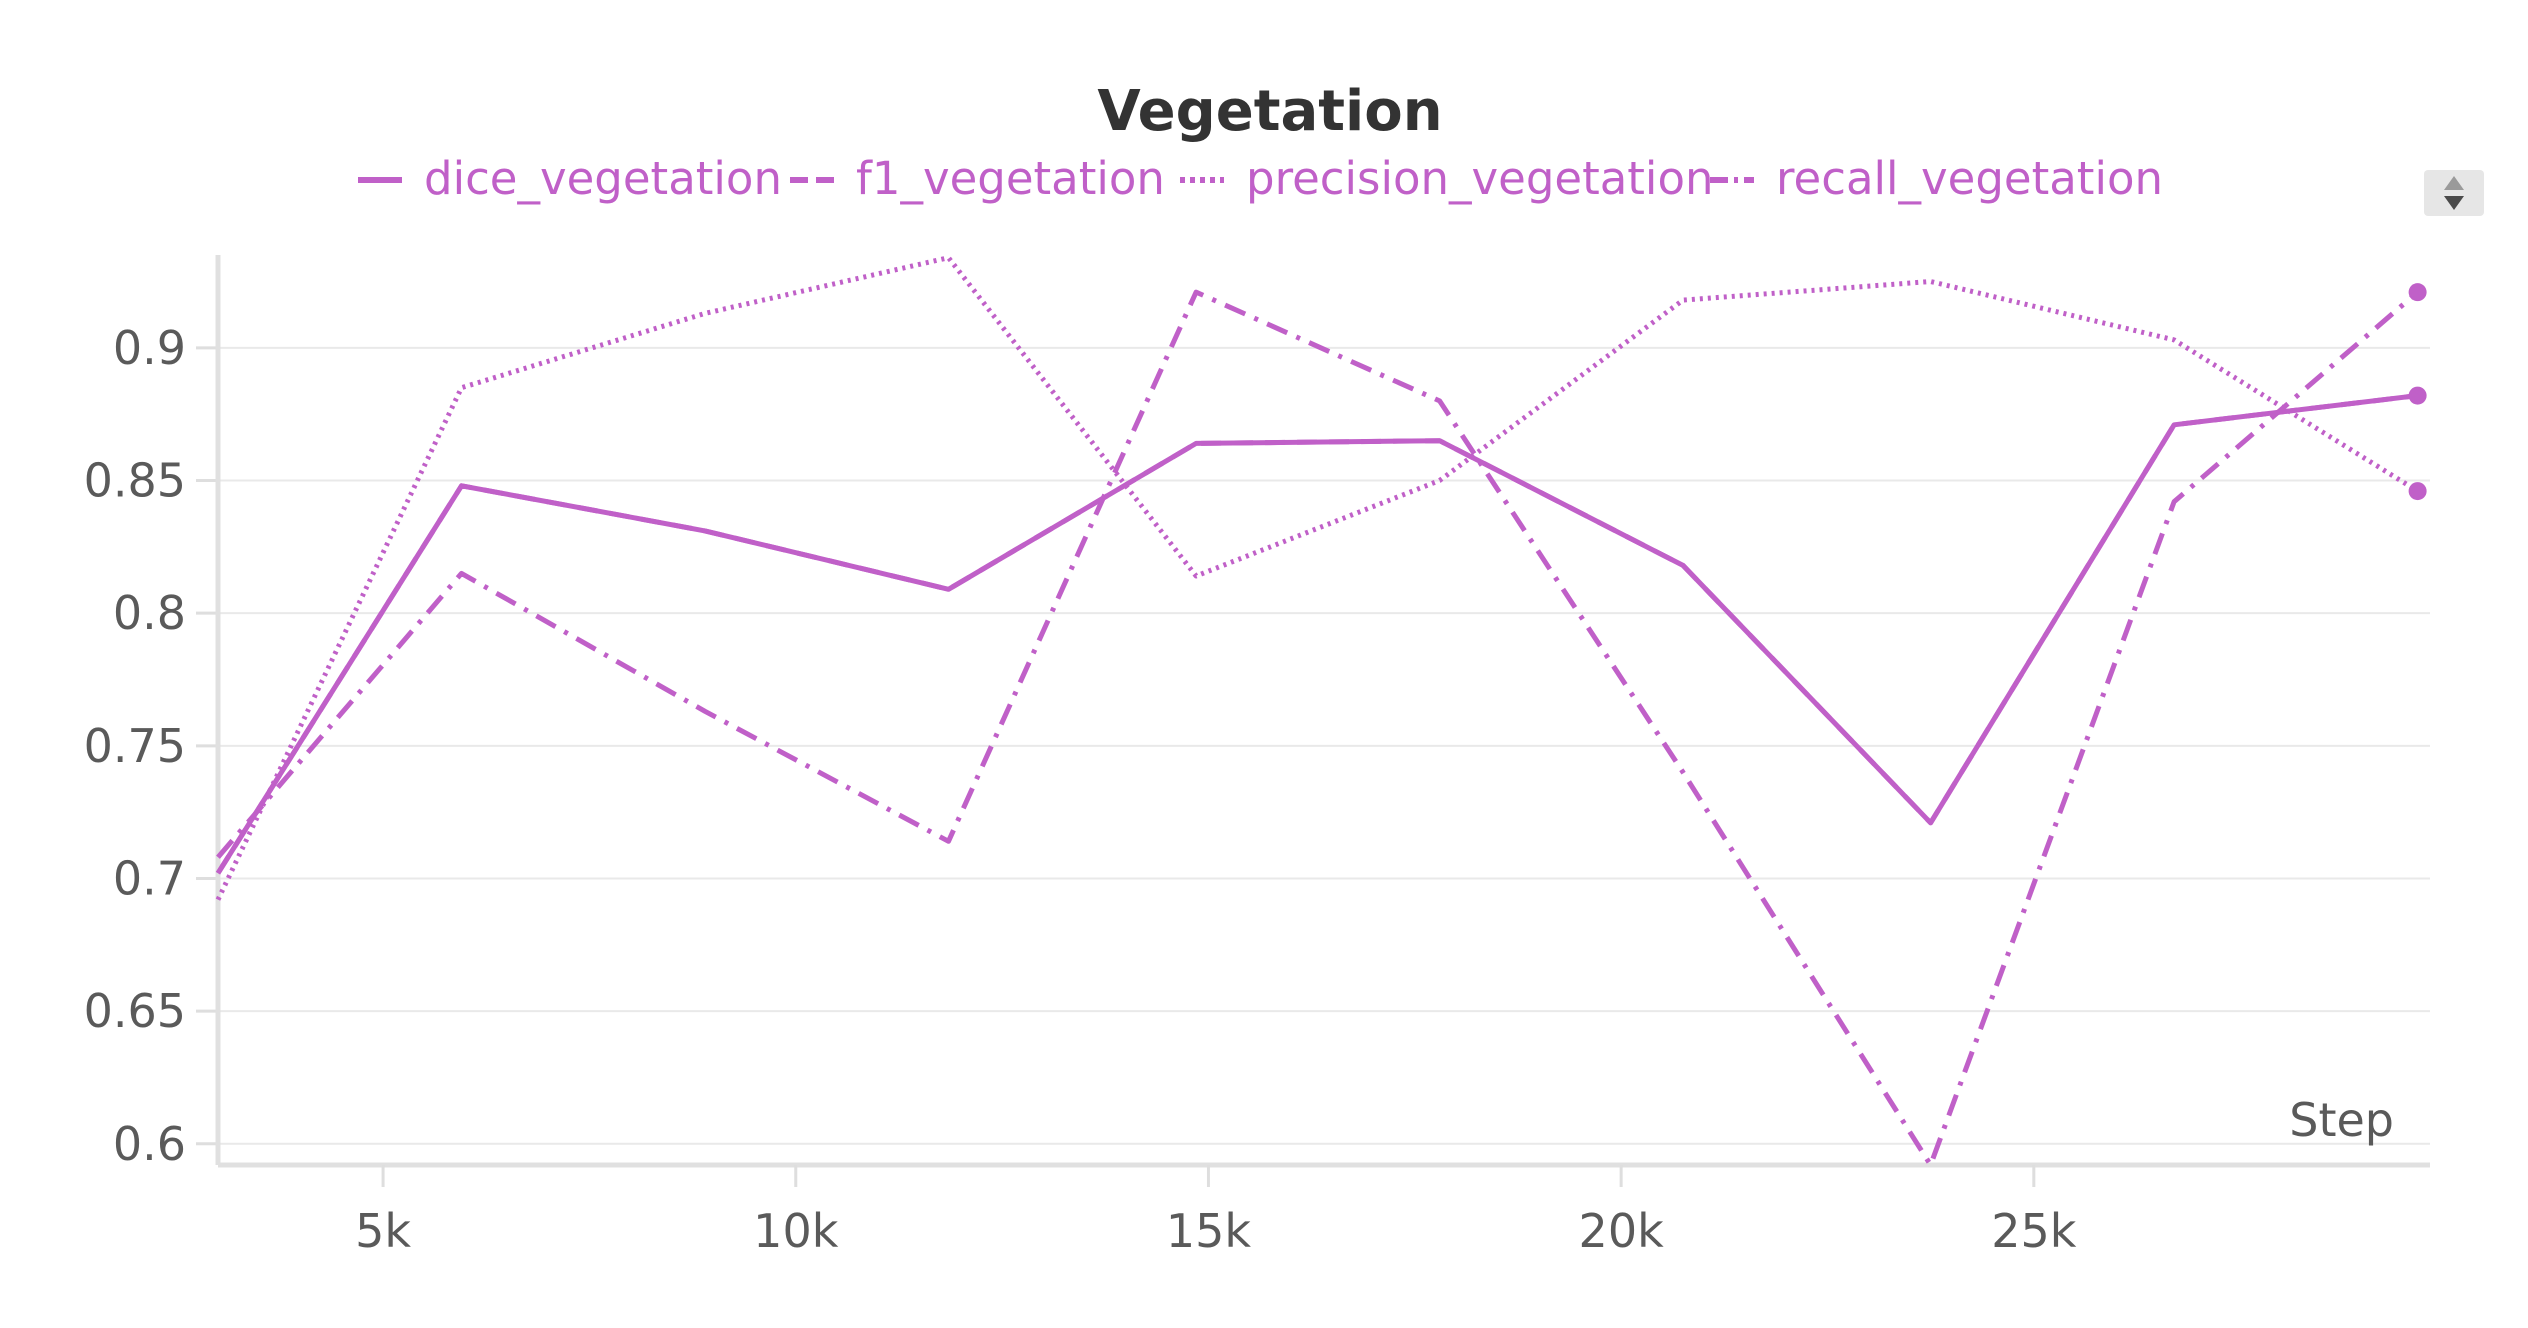 The width and height of the screenshot is (2528, 1328). I want to click on y-tick-label: 0.6, so click(149, 1144).